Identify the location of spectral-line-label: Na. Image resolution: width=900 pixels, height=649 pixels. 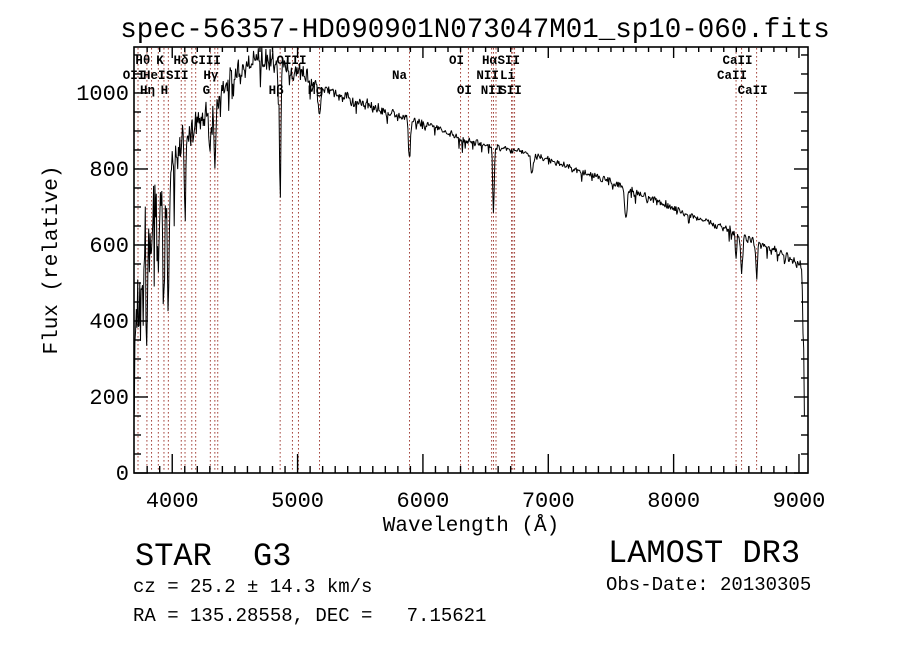
(400, 76).